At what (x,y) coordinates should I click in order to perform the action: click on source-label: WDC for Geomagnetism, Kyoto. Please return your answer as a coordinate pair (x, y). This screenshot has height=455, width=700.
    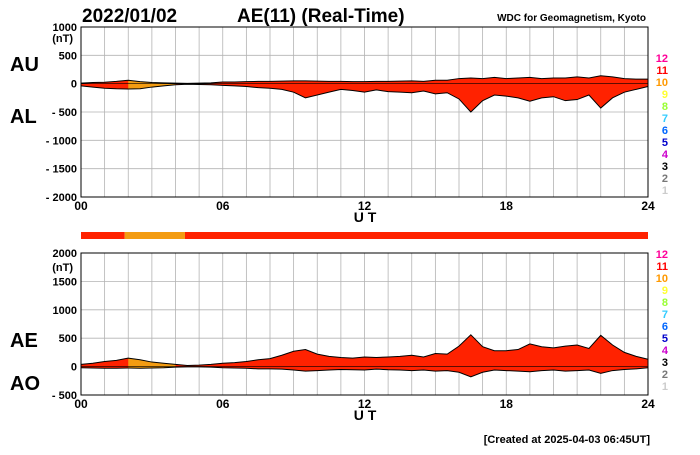
    Looking at the image, I should click on (571, 18).